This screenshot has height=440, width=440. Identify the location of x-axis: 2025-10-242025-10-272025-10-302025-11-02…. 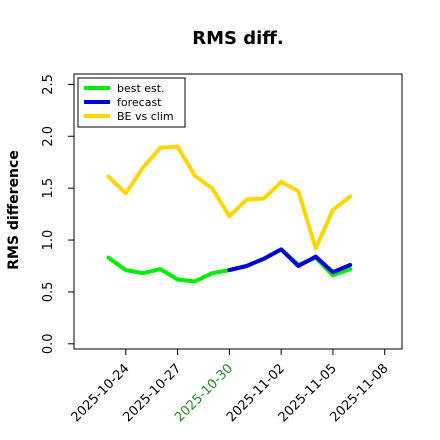
(230, 387).